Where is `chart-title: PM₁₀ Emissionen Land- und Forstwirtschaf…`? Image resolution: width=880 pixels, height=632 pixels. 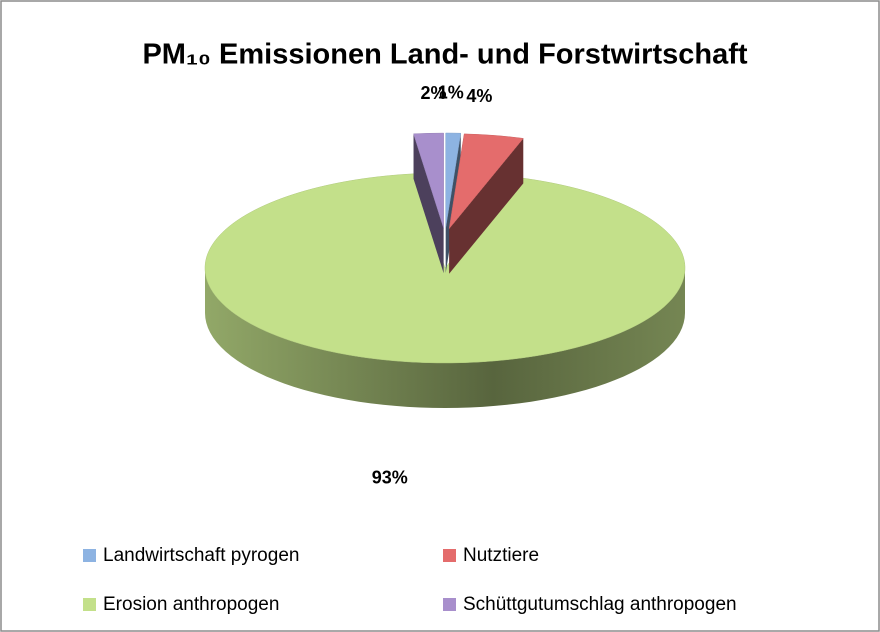 chart-title: PM₁₀ Emissionen Land- und Forstwirtschaf… is located at coordinates (444, 55).